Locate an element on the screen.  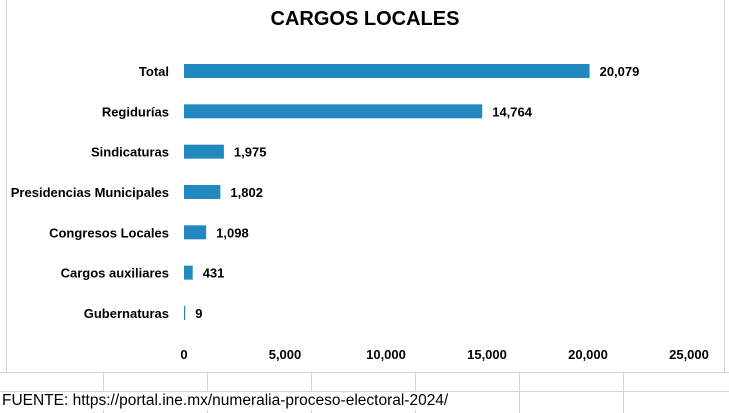
x-tick-label: 15,000 is located at coordinates (487, 354).